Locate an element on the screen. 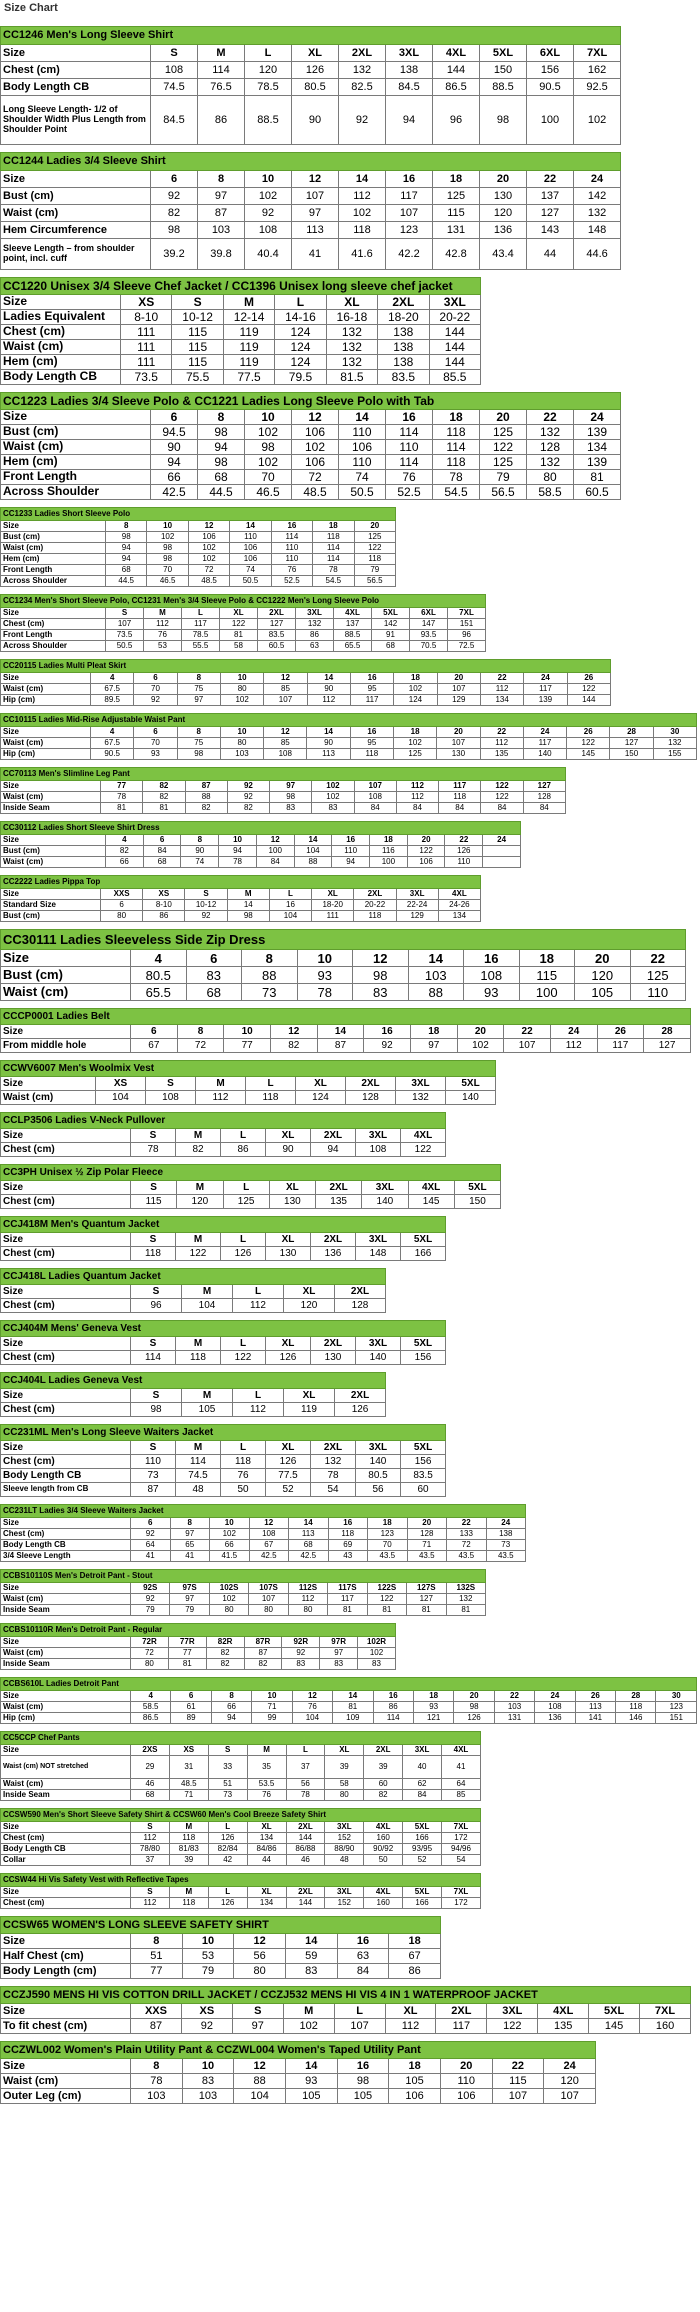 This screenshot has height=2312, width=700. table-cell: 78 is located at coordinates (153, 1149).